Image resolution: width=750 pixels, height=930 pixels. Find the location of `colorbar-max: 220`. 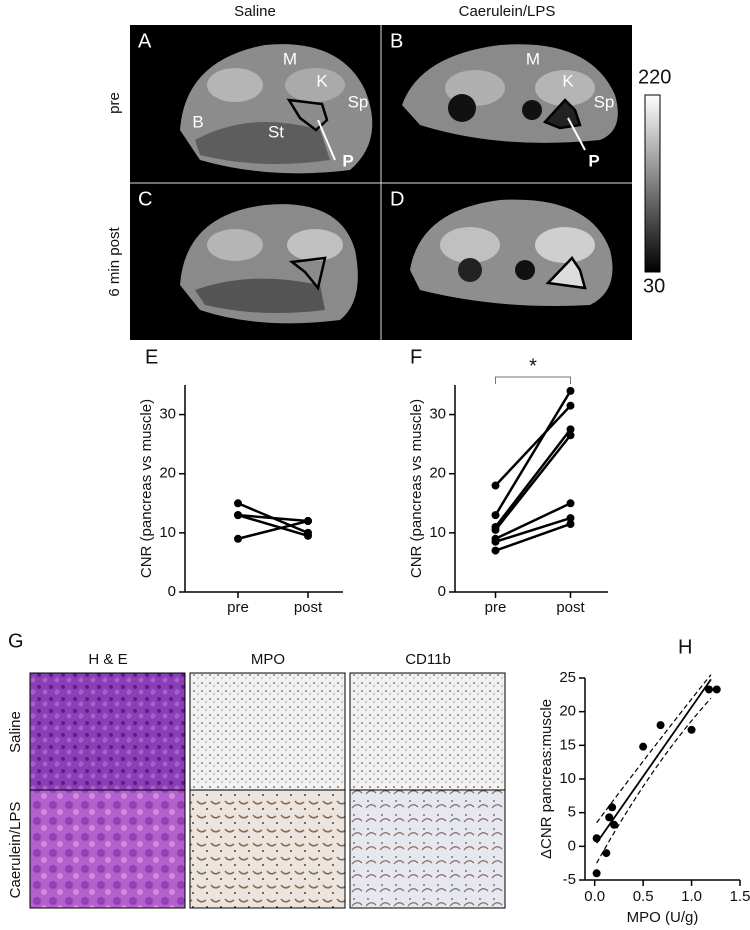

colorbar-max: 220 is located at coordinates (654, 77).